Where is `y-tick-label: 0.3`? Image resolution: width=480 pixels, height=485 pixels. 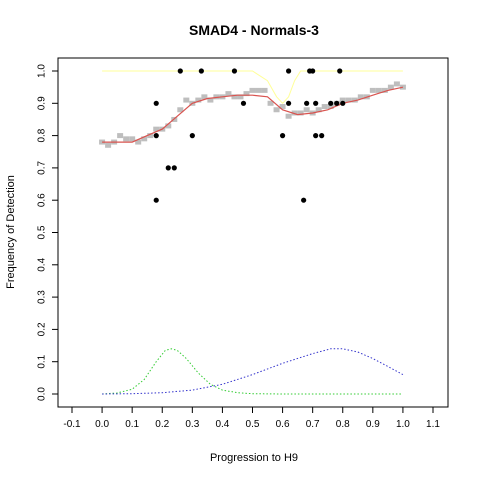
y-tick-label: 0.3 is located at coordinates (42, 297).